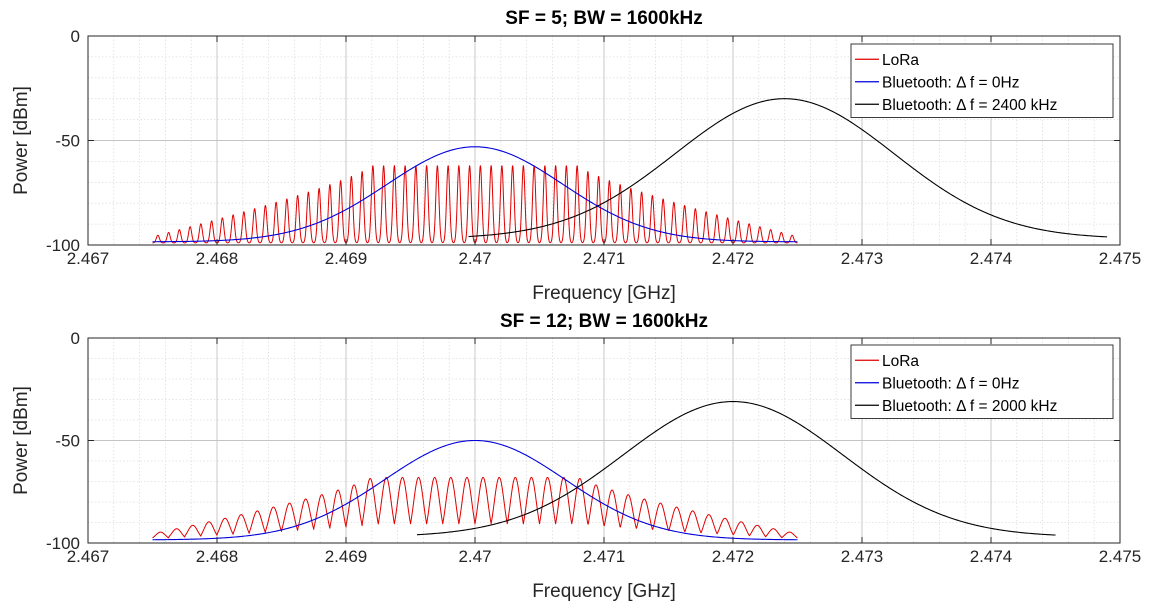 Image resolution: width=1158 pixels, height=605 pixels. I want to click on chart-title: SF = 5; BW = 1600kHz, so click(603, 18).